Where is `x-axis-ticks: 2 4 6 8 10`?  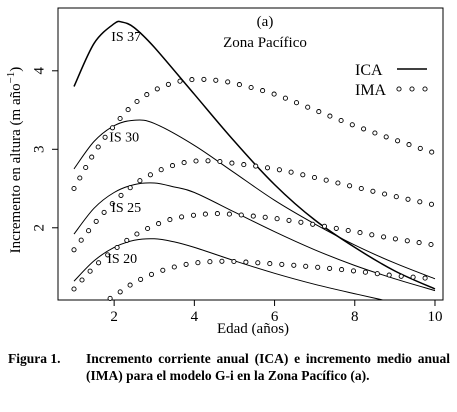 x-axis-ticks: 2 4 6 8 10 is located at coordinates (276, 312).